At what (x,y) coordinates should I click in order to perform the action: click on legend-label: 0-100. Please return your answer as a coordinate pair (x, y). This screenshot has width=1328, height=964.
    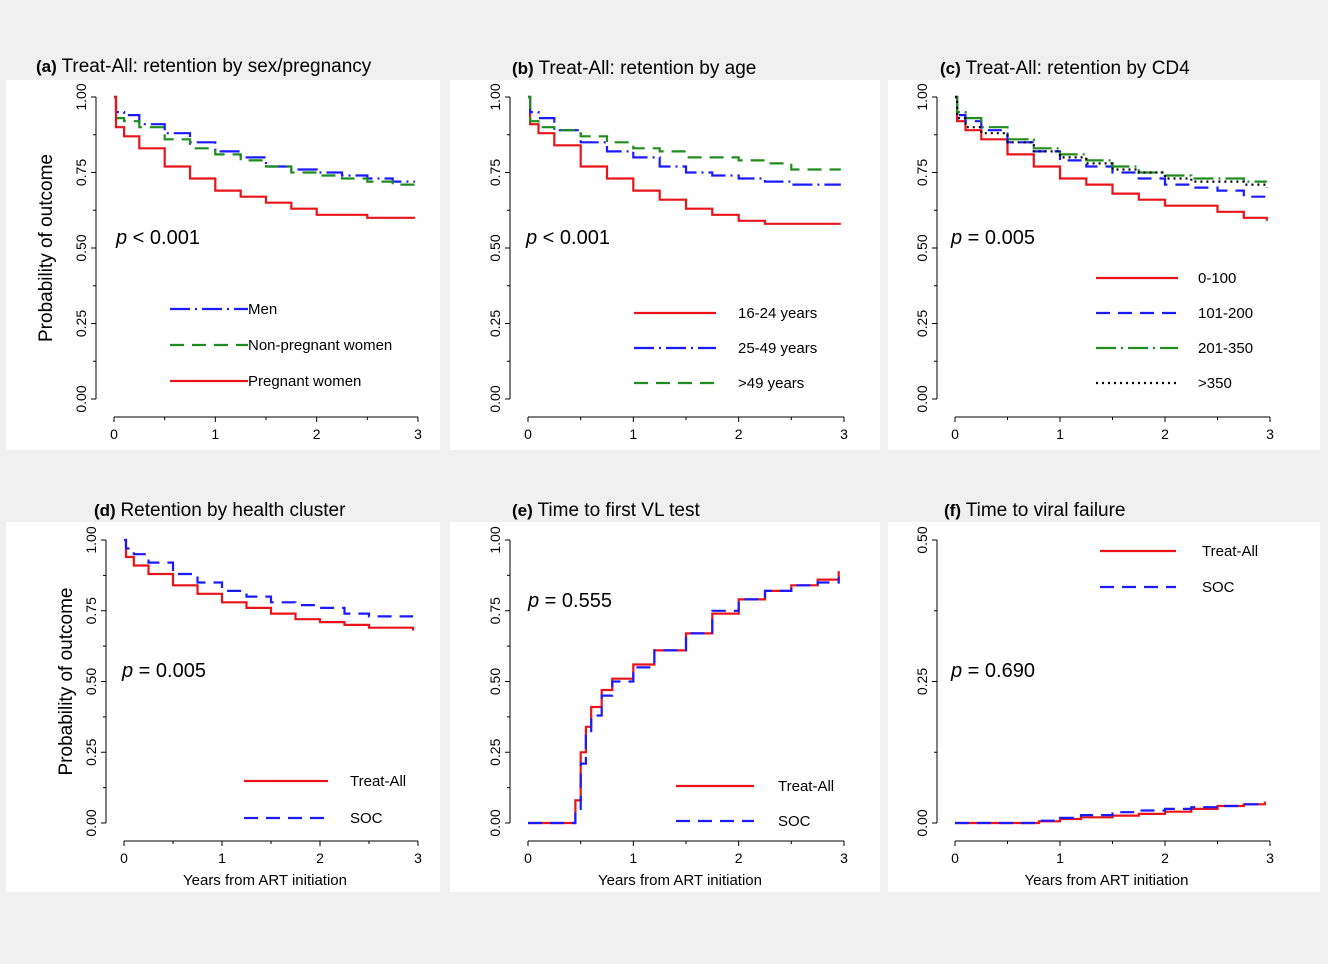
    Looking at the image, I should click on (1217, 278).